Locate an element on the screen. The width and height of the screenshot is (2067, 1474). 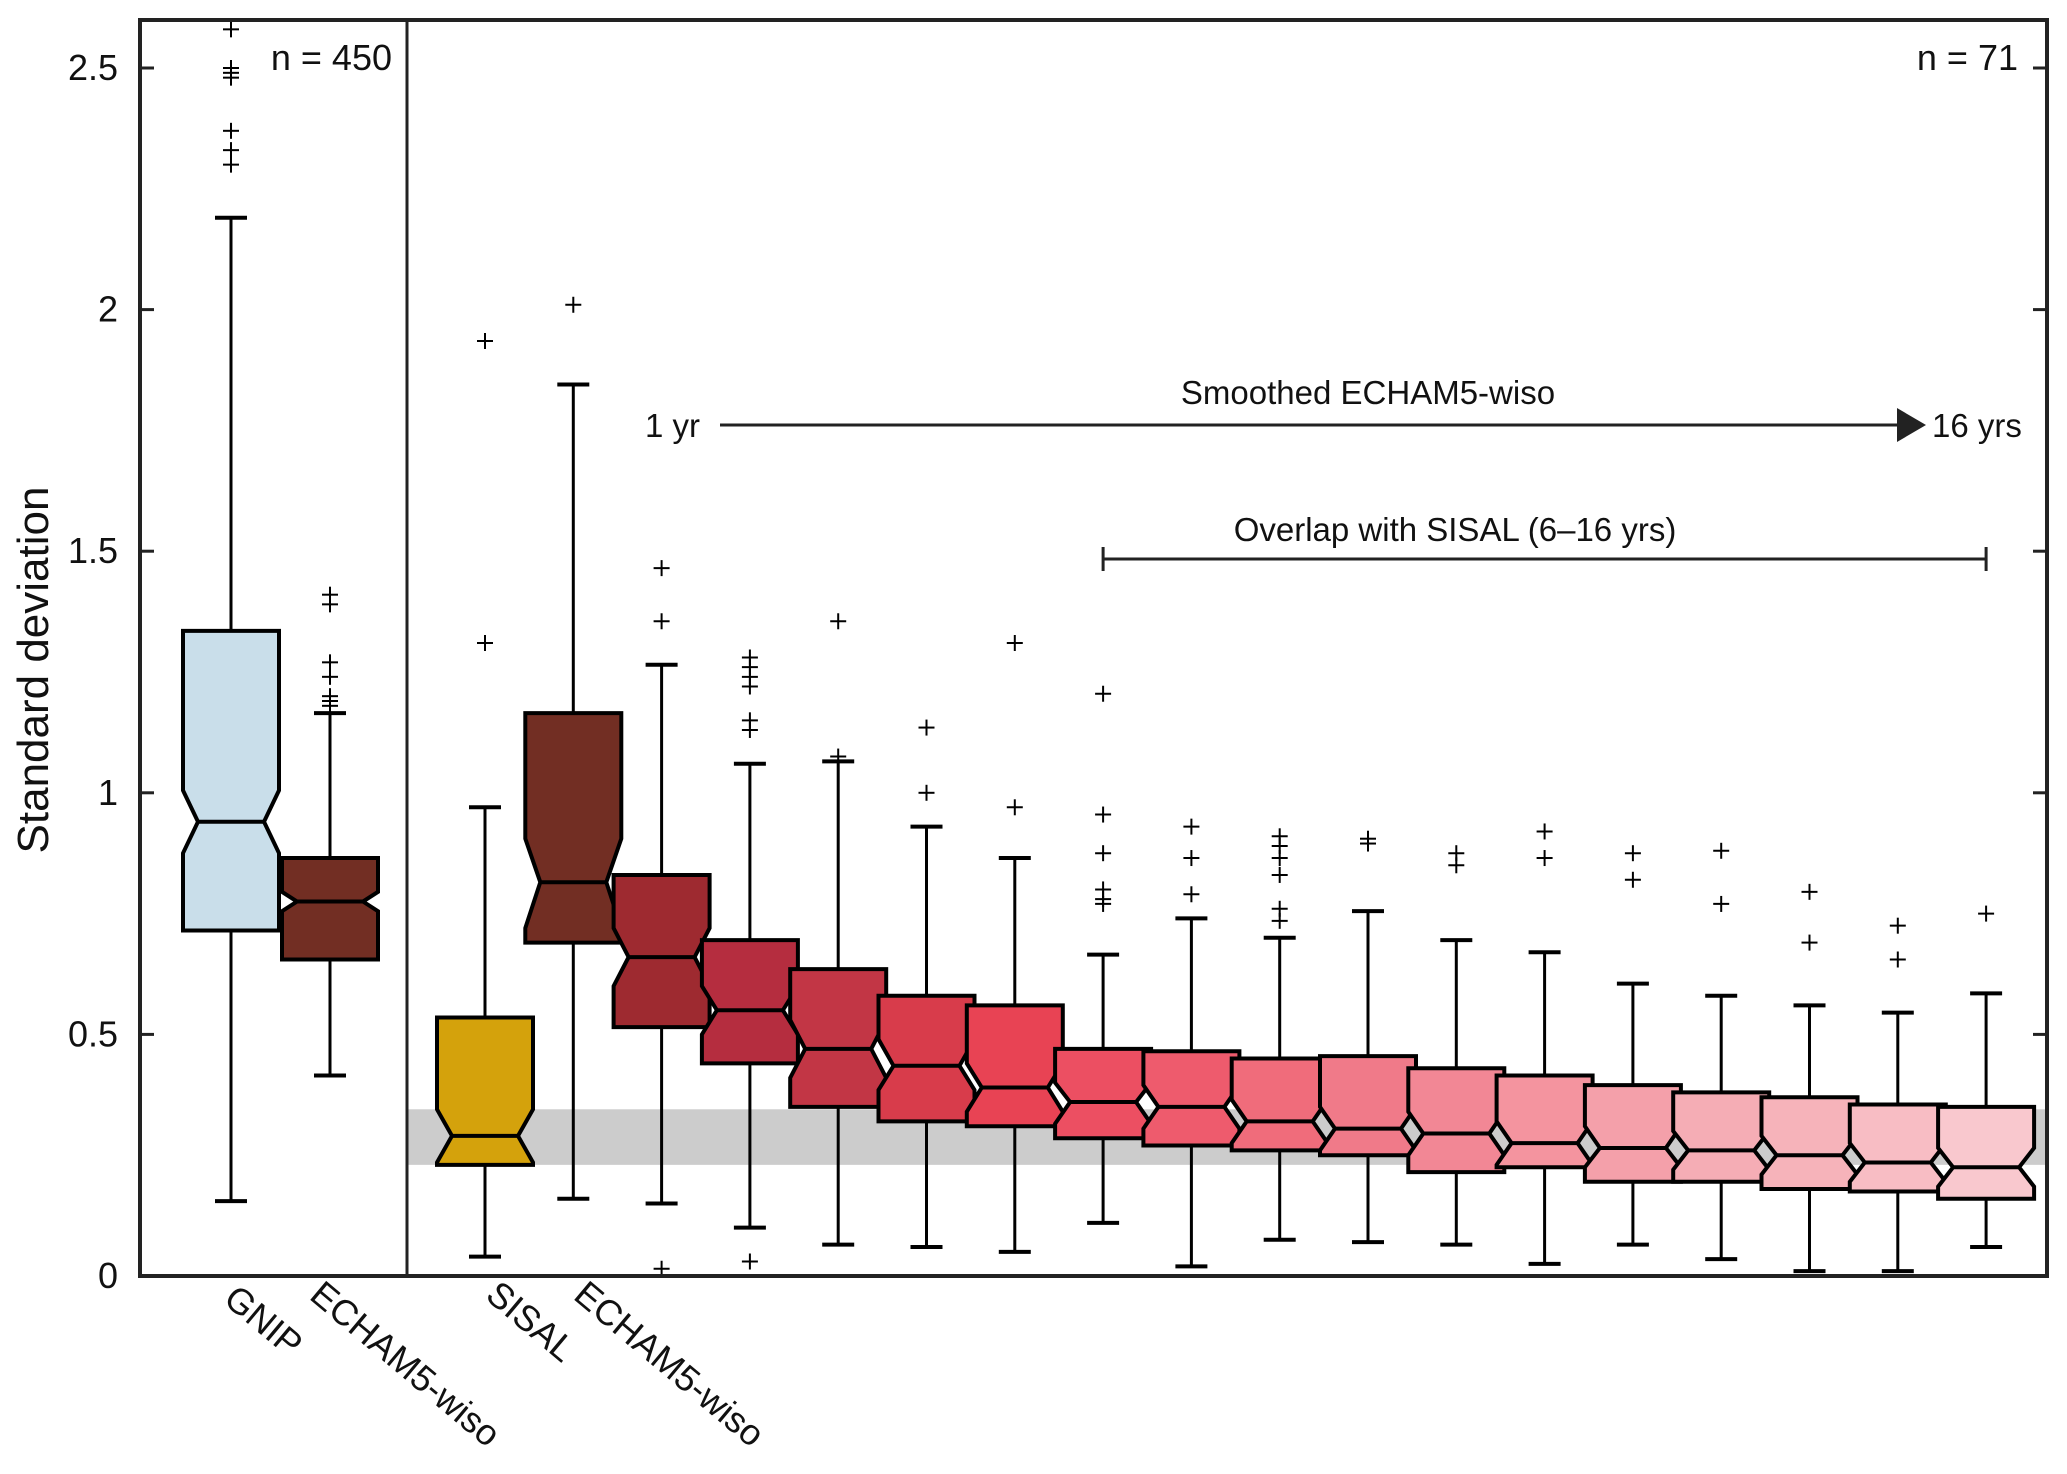
y-tick-label: 2 is located at coordinates (108, 309).